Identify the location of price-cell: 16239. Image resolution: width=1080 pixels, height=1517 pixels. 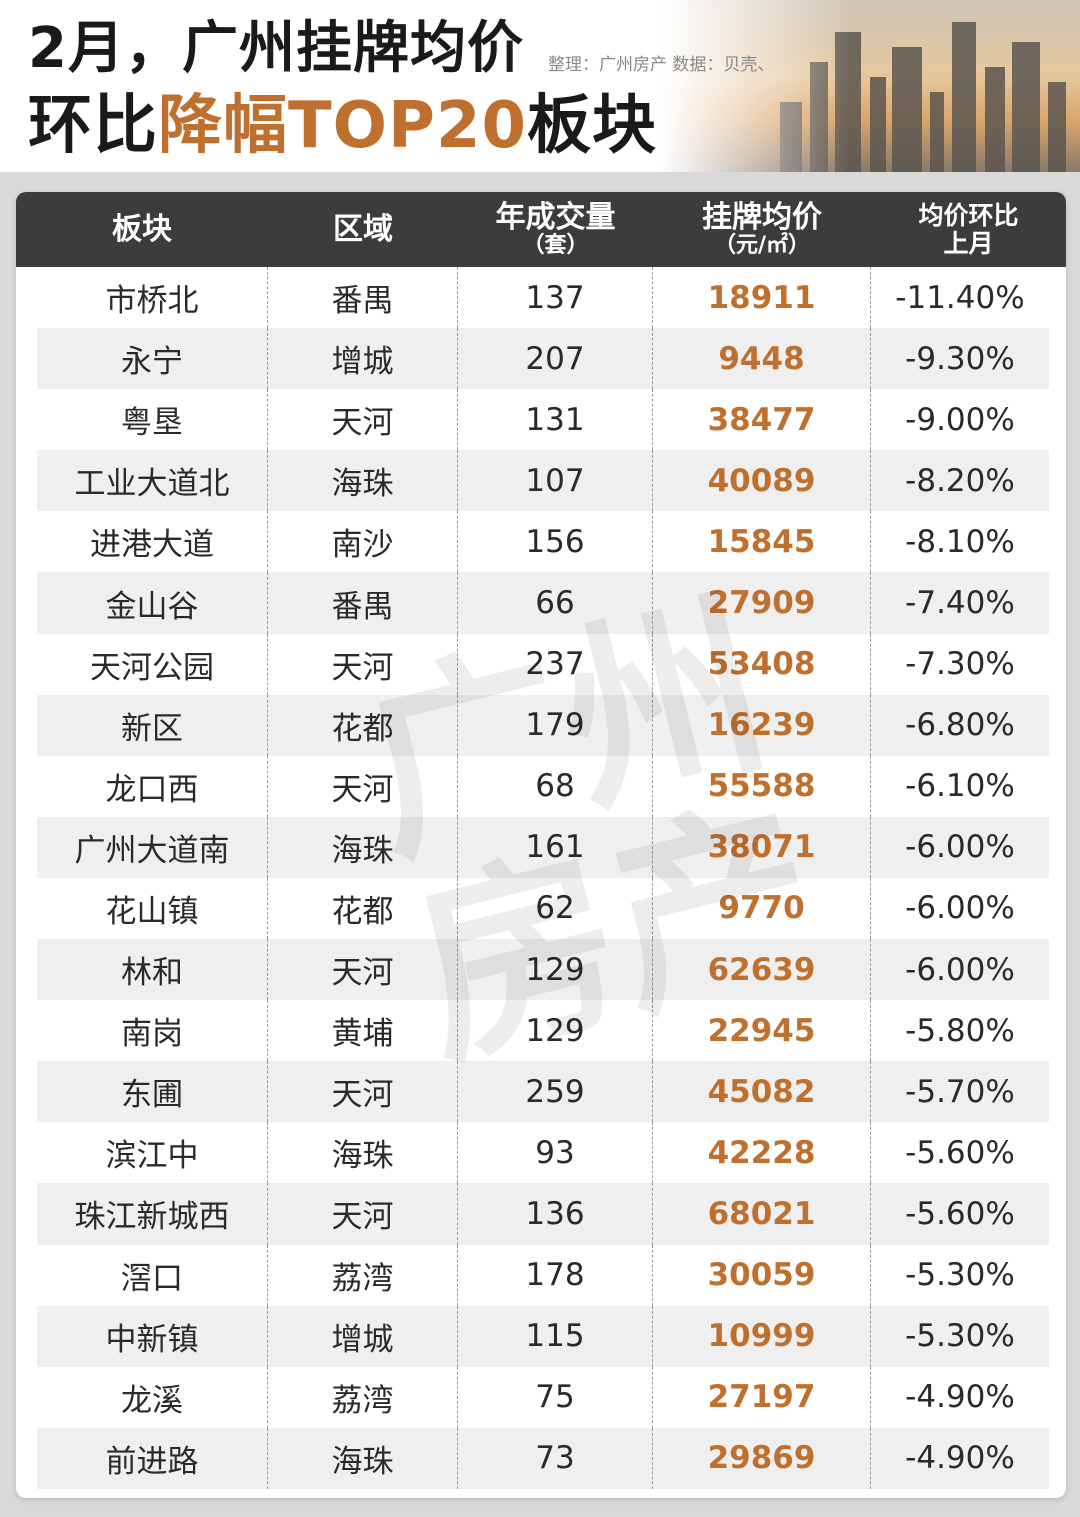
(762, 725).